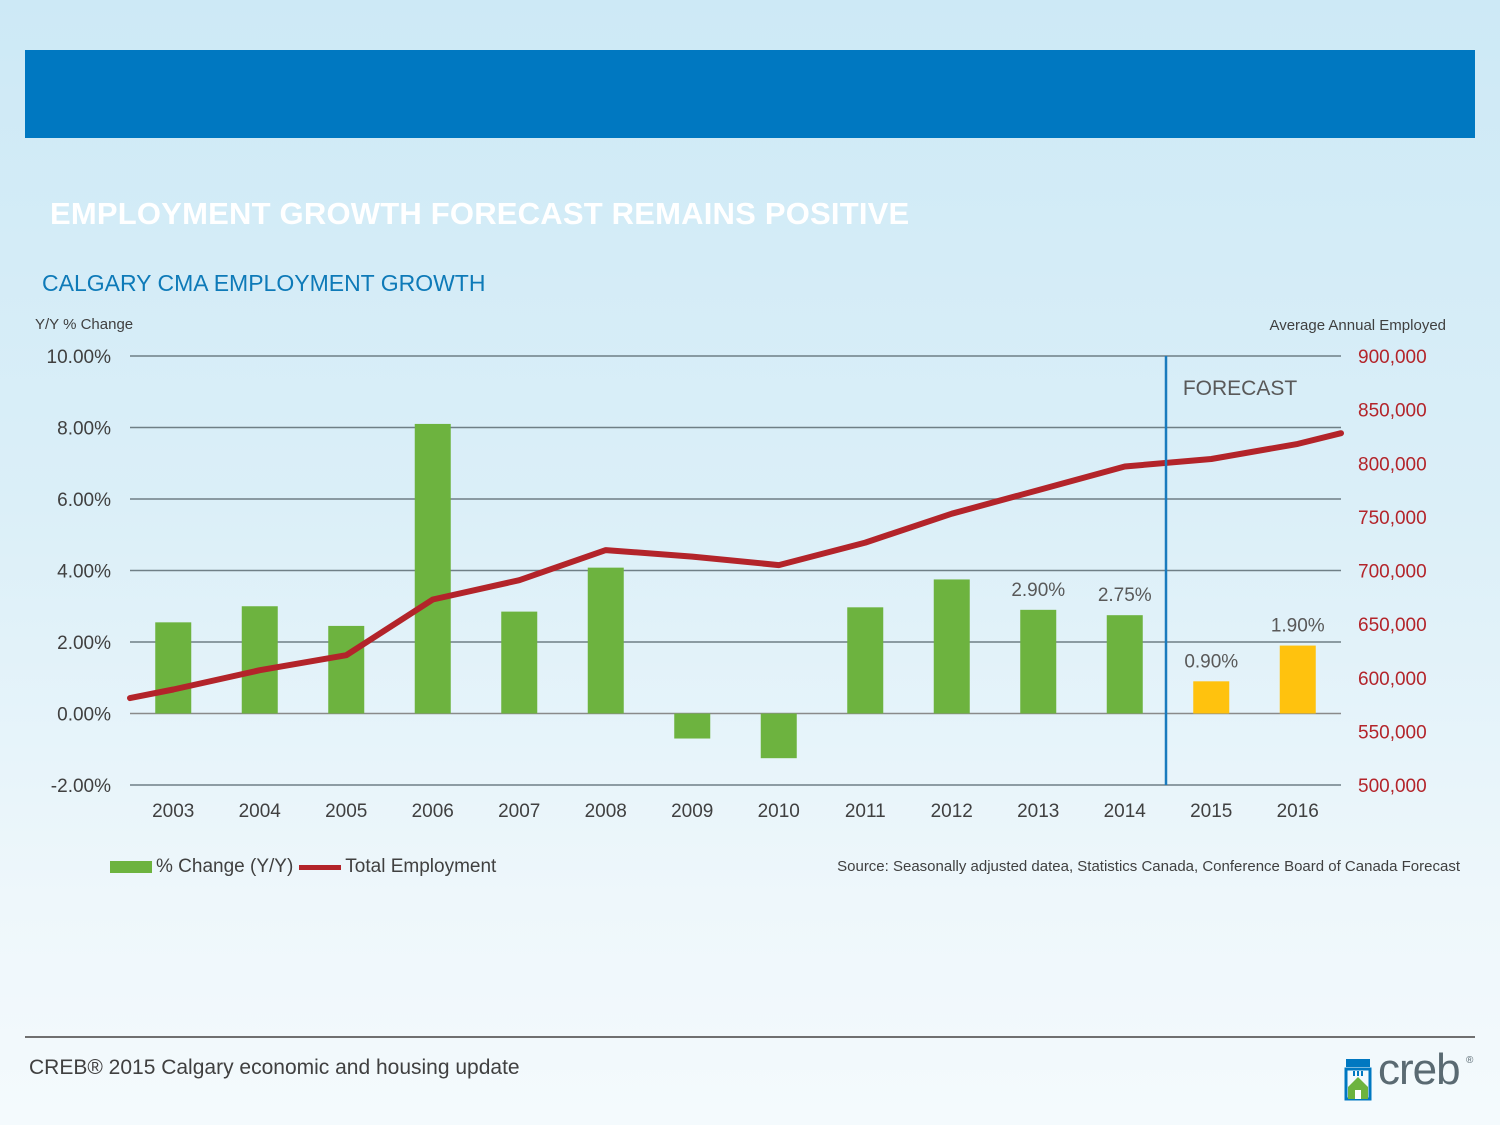 The image size is (1500, 1125). Describe the element at coordinates (1470, 1060) in the screenshot. I see `creb-logo-registered: ®` at that location.